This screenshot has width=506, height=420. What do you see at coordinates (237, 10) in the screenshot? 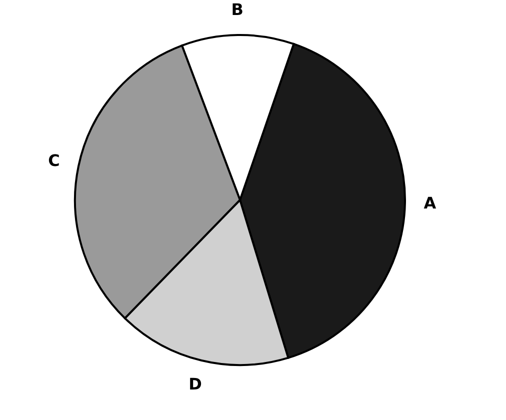
I see `slice-label: B` at bounding box center [237, 10].